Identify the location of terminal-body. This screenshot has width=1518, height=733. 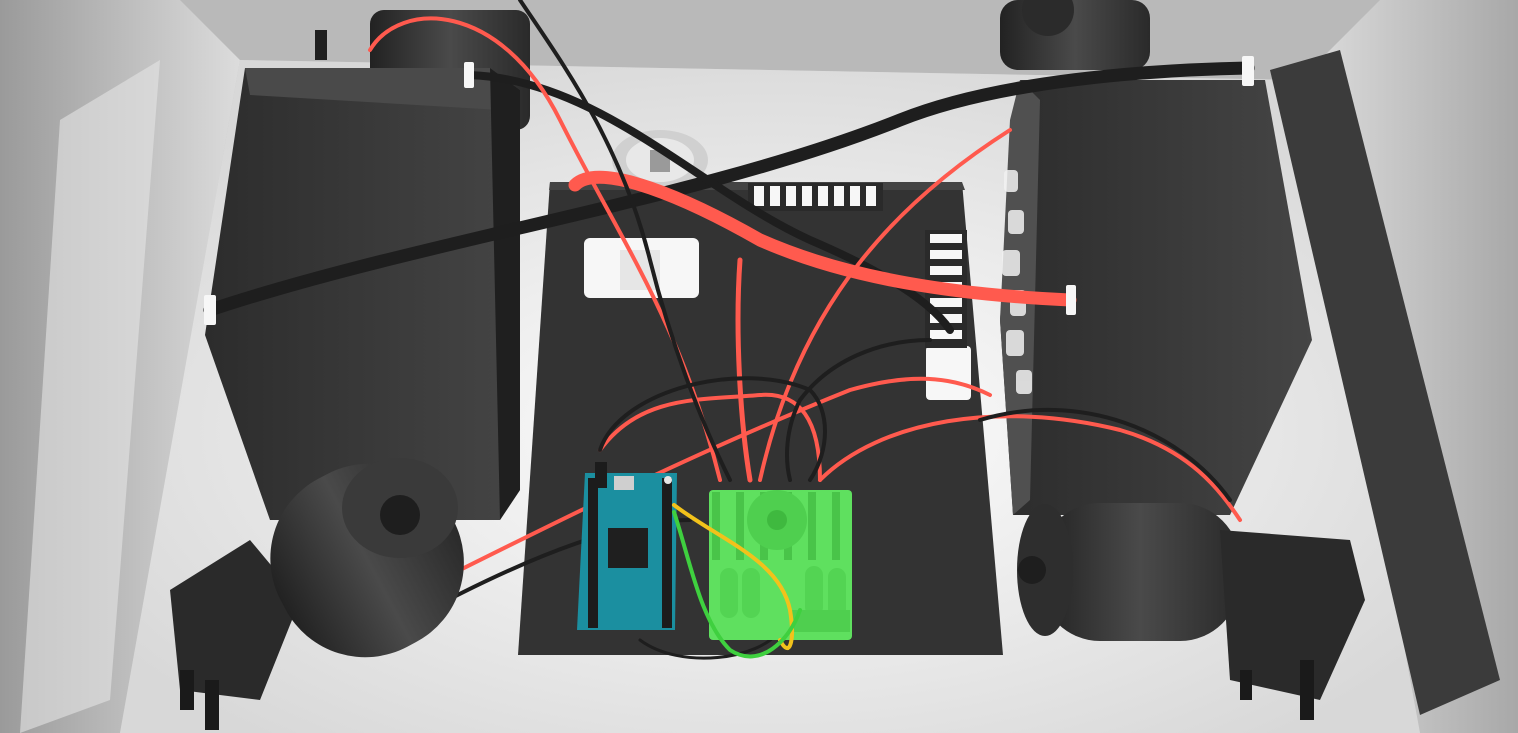
(815, 197).